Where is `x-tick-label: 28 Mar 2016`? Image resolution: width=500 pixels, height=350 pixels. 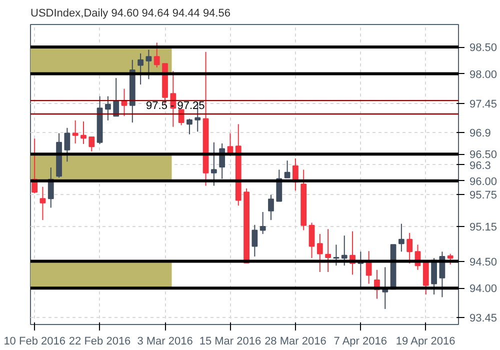
x-tick-label: 28 Mar 2016 is located at coordinates (295, 342).